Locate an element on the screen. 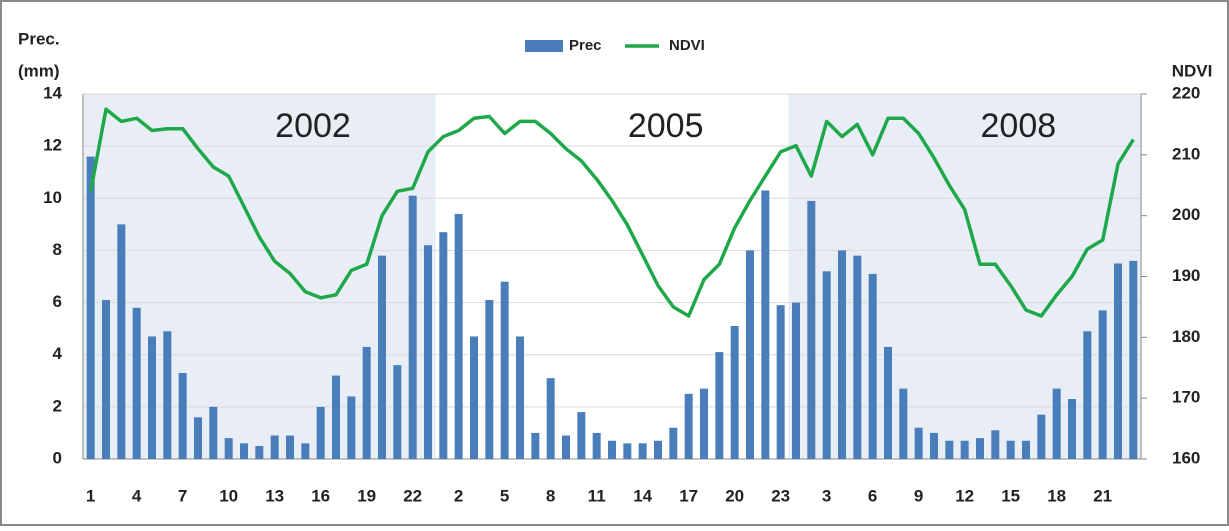  x-tick-label: 23 is located at coordinates (780, 495).